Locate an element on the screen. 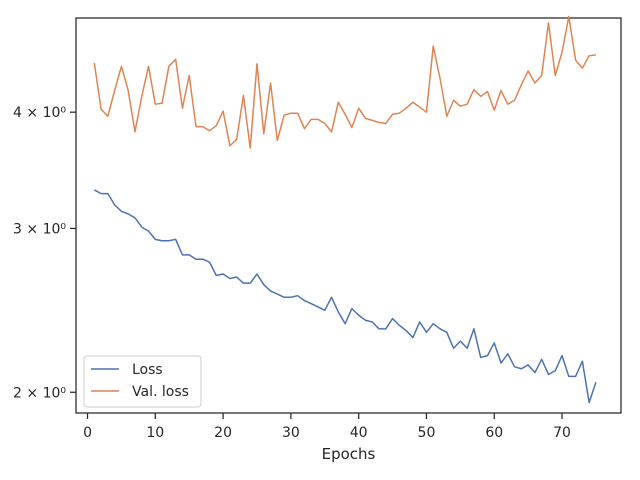  x-tick-label: 20 is located at coordinates (223, 433).